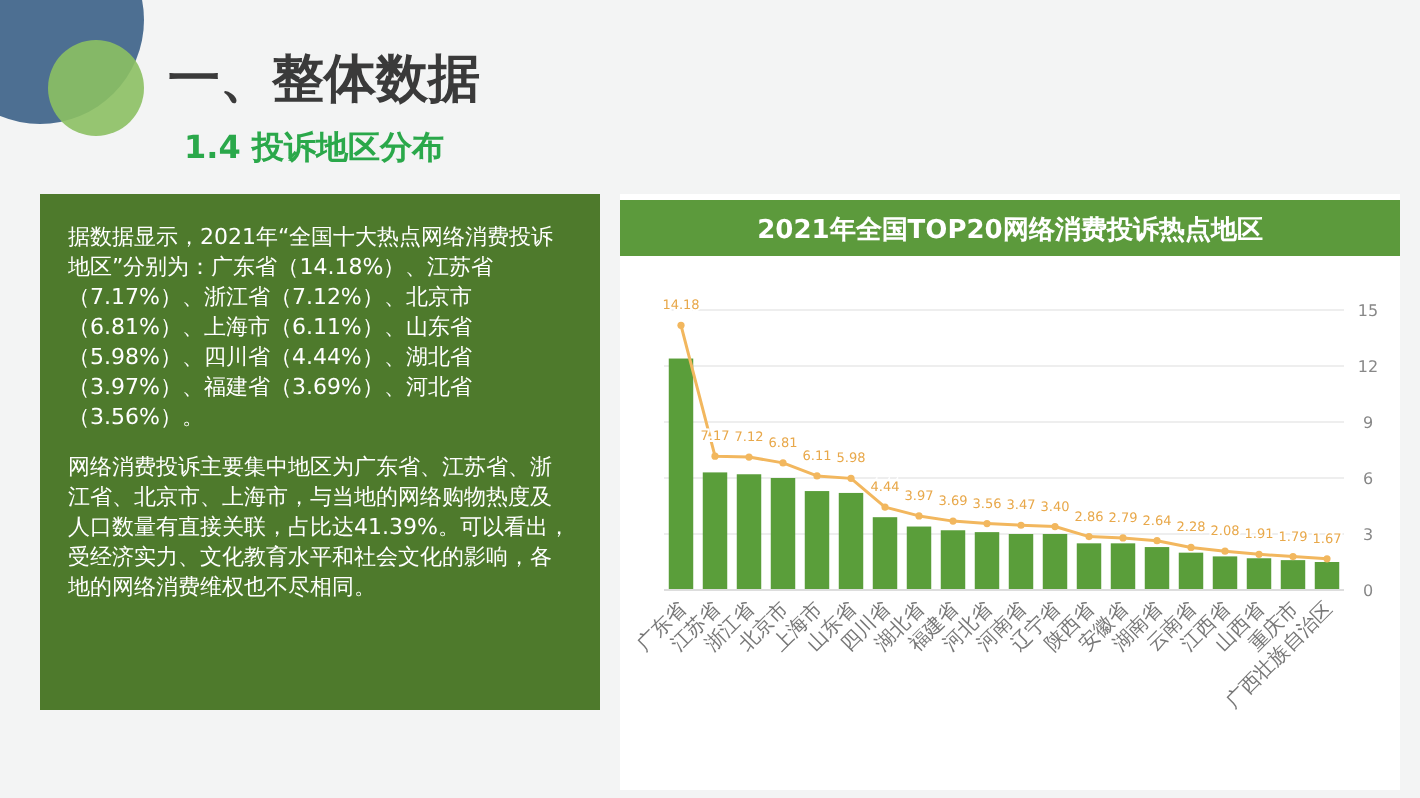 Image resolution: width=1420 pixels, height=798 pixels. Describe the element at coordinates (1368, 479) in the screenshot. I see `y-tick-label: 6` at that location.